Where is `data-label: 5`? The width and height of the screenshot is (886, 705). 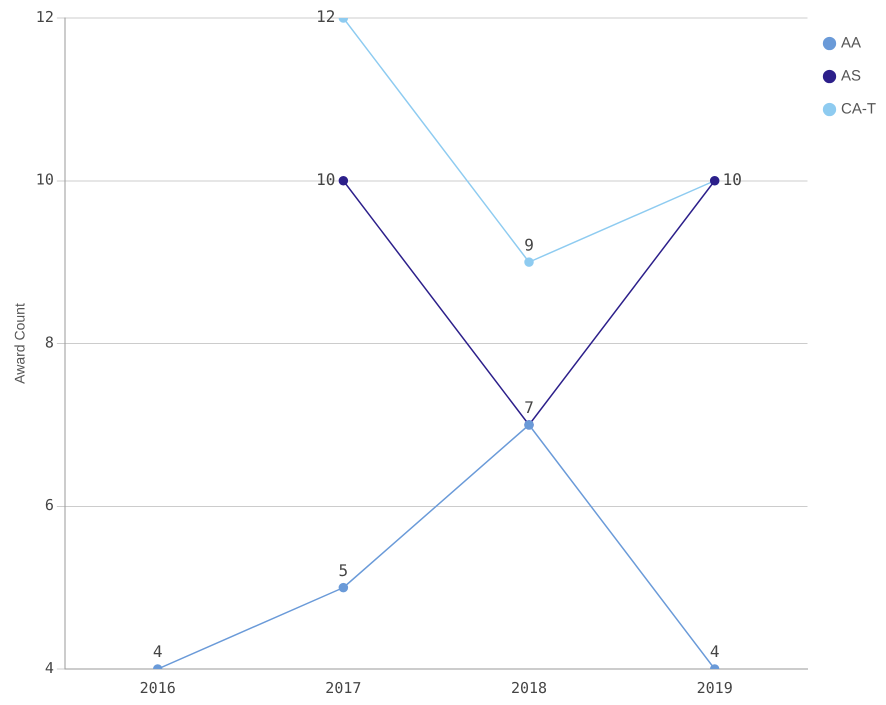 data-label: 5 is located at coordinates (343, 570).